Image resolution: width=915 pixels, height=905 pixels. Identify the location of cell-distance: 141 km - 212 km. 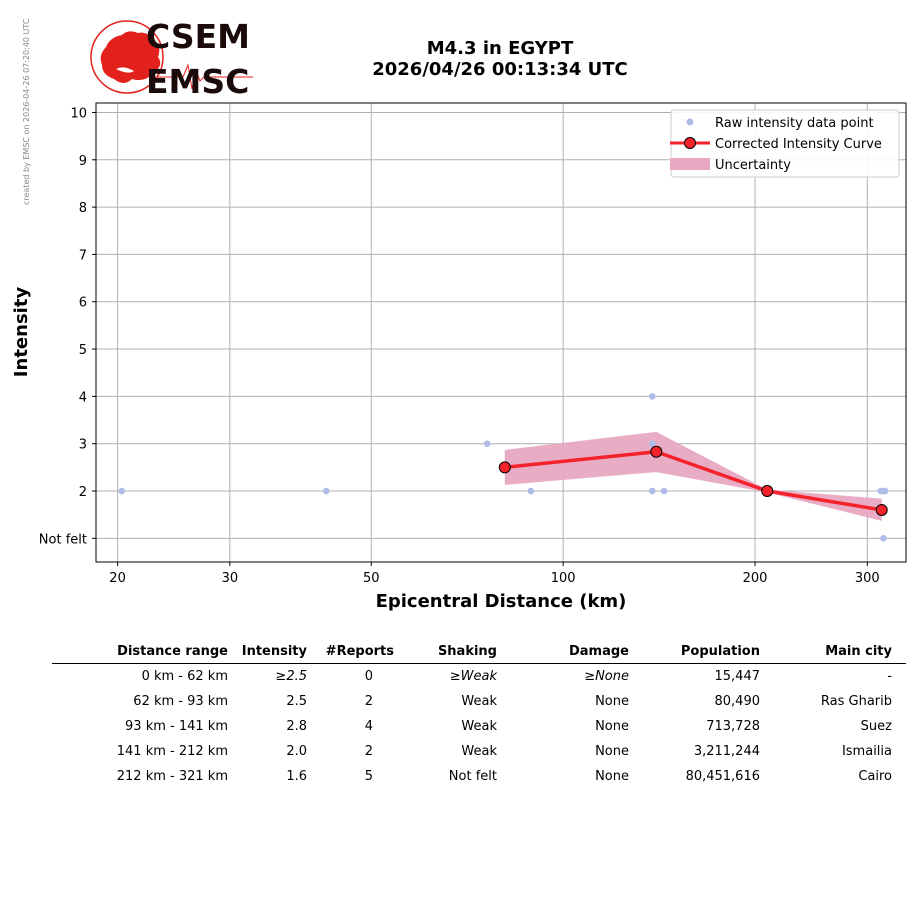
(172, 751).